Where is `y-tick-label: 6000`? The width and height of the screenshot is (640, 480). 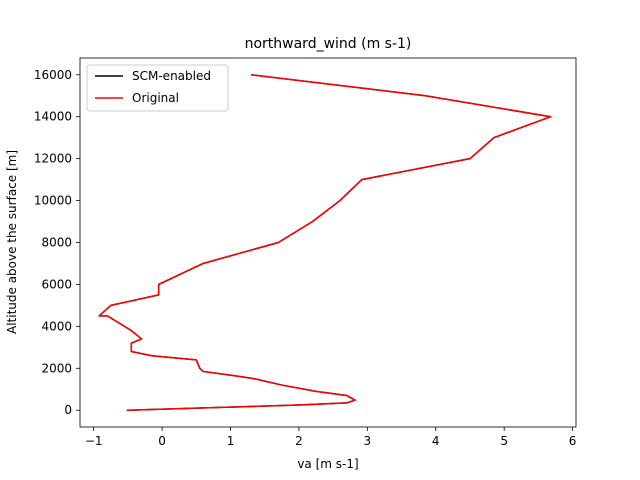
y-tick-label: 6000 is located at coordinates (56, 284).